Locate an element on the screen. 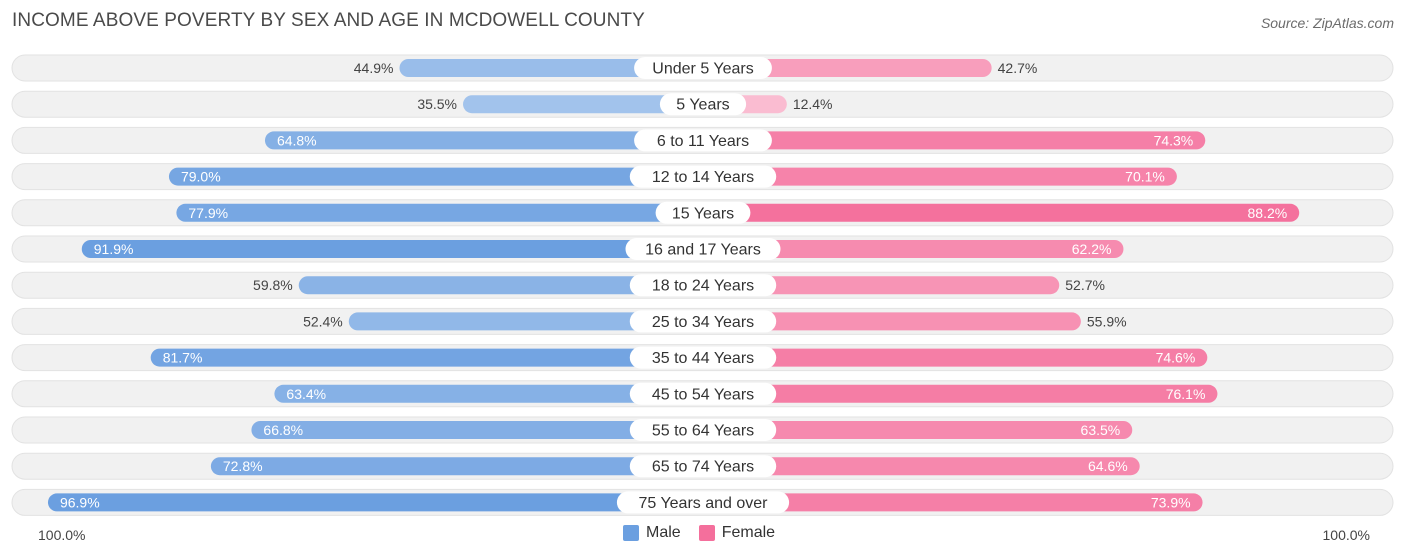 This screenshot has height=559, width=1406. legend-swatch-female is located at coordinates (706, 533).